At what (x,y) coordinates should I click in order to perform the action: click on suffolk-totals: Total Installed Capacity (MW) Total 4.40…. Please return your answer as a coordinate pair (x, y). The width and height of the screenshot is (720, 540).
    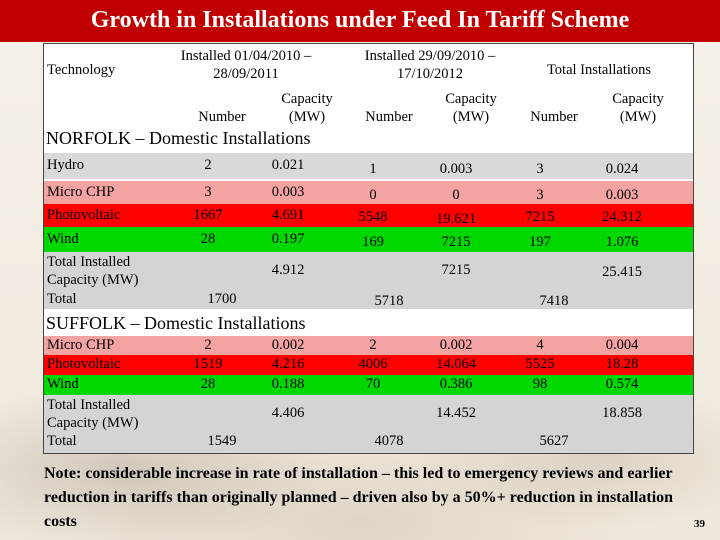
    Looking at the image, I should click on (368, 424).